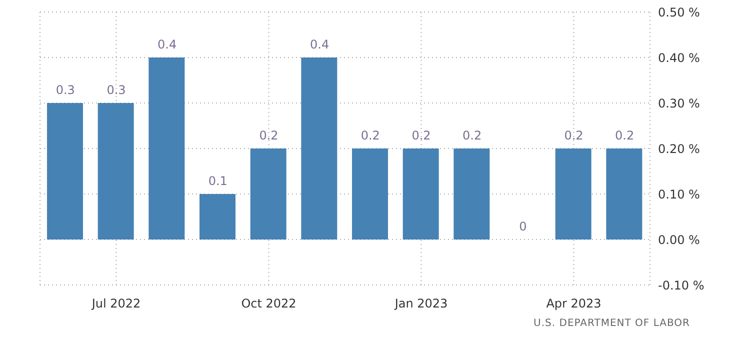 The width and height of the screenshot is (730, 349). I want to click on x-tick-label: Apr 2023, so click(574, 303).